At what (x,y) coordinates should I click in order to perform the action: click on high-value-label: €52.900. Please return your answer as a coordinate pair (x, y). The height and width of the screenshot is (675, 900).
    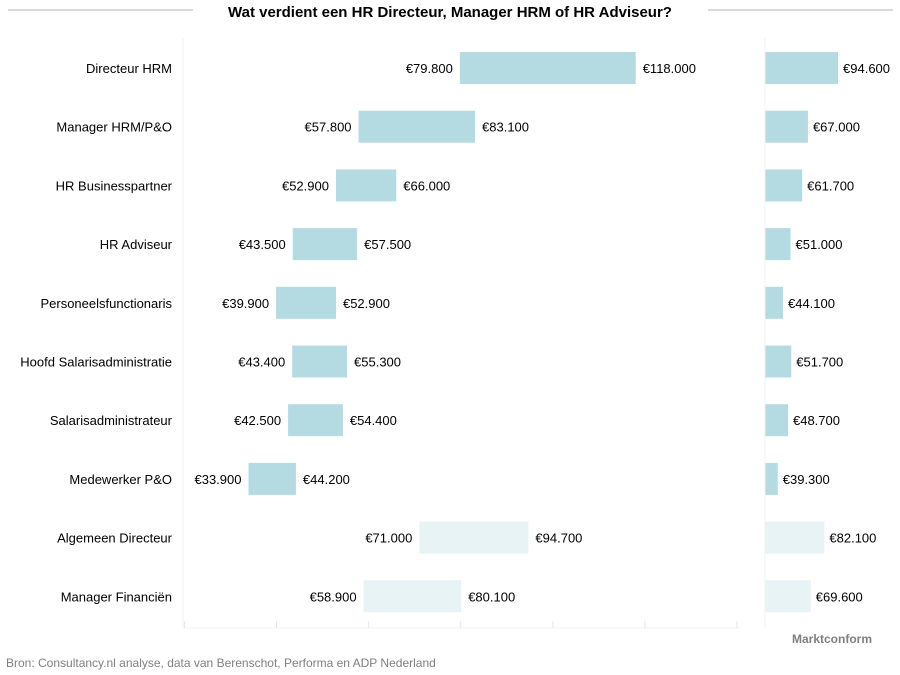
    Looking at the image, I should click on (366, 303).